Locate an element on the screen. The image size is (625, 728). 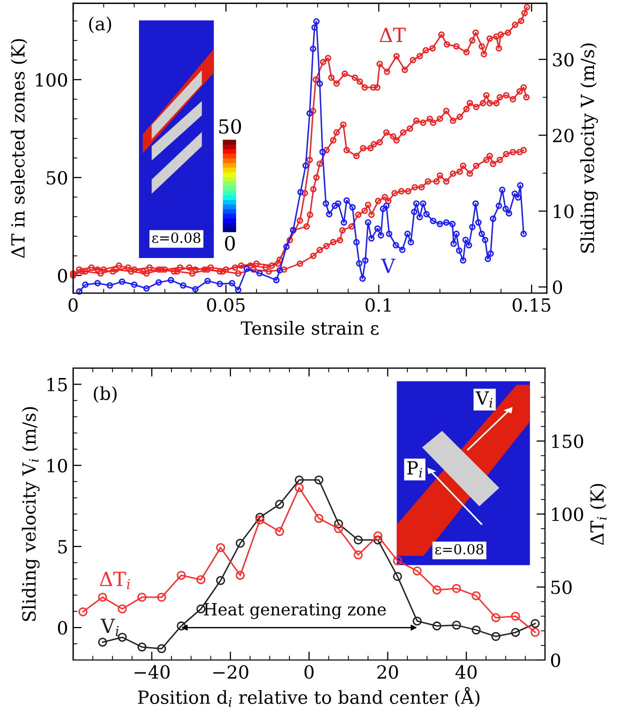
y-tick-label: 50 is located at coordinates (57, 177).